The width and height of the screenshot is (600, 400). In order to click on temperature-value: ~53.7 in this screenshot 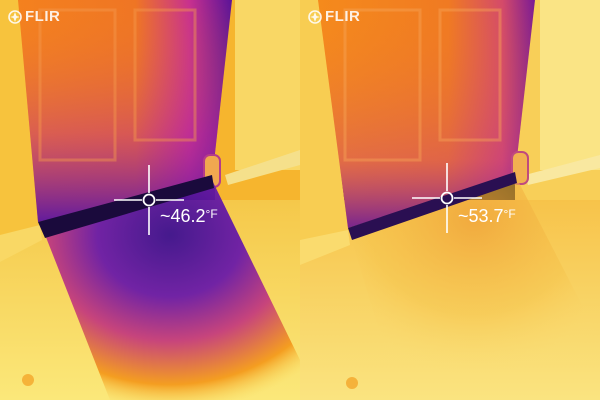, I will do `click(481, 216)`.